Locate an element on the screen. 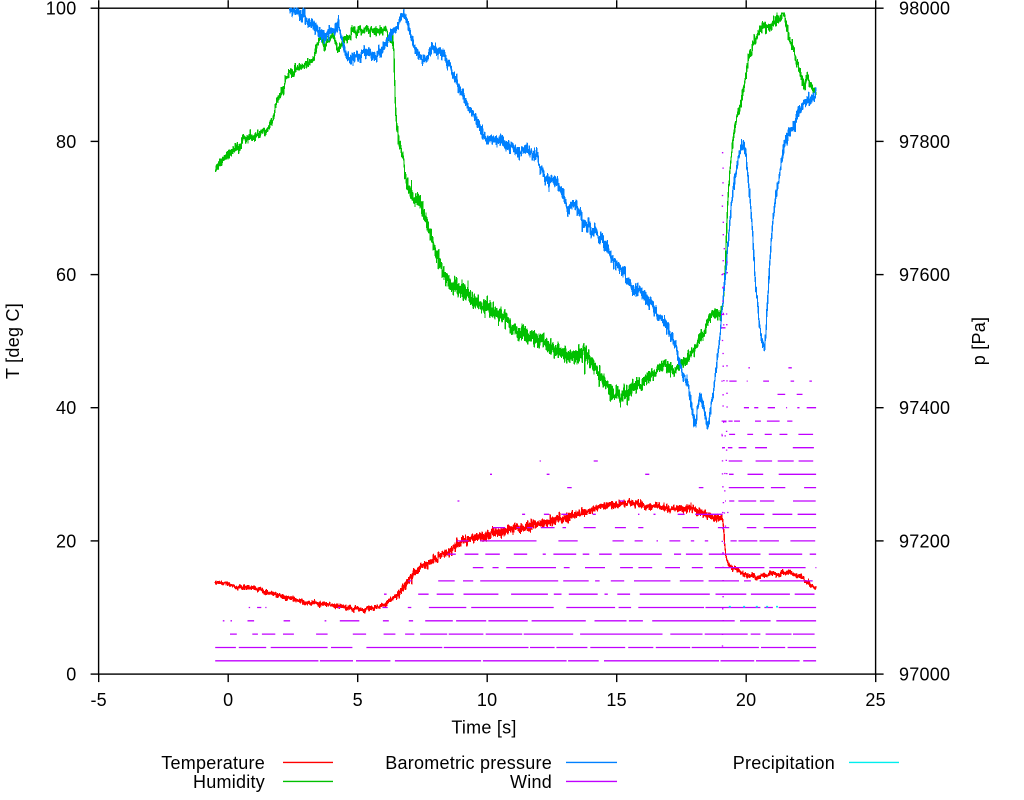  svg-text: Barometric pressure is located at coordinates (468, 763).